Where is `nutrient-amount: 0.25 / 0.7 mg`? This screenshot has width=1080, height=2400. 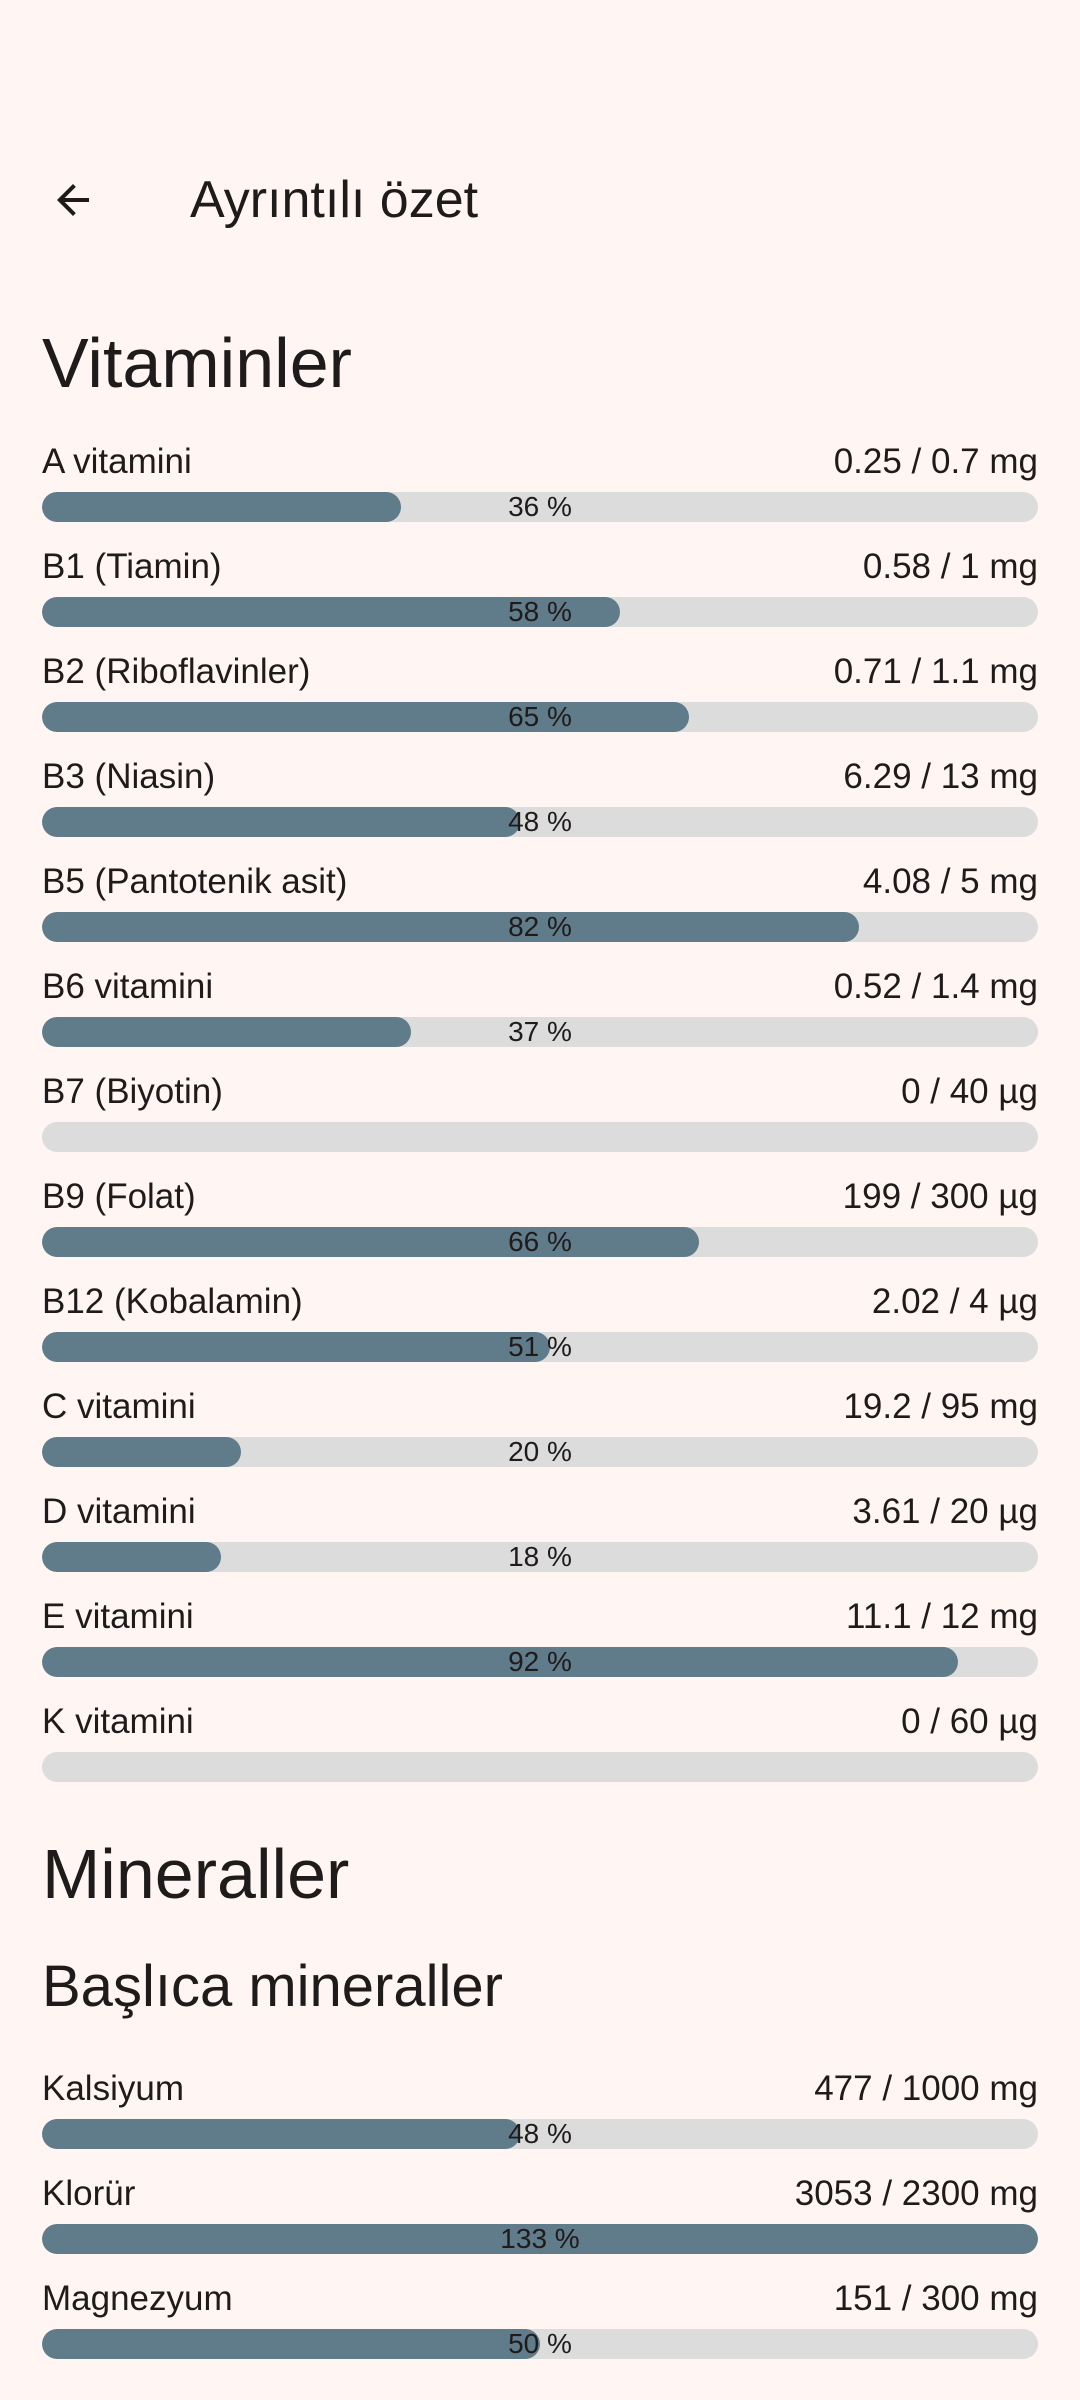 nutrient-amount: 0.25 / 0.7 mg is located at coordinates (935, 461).